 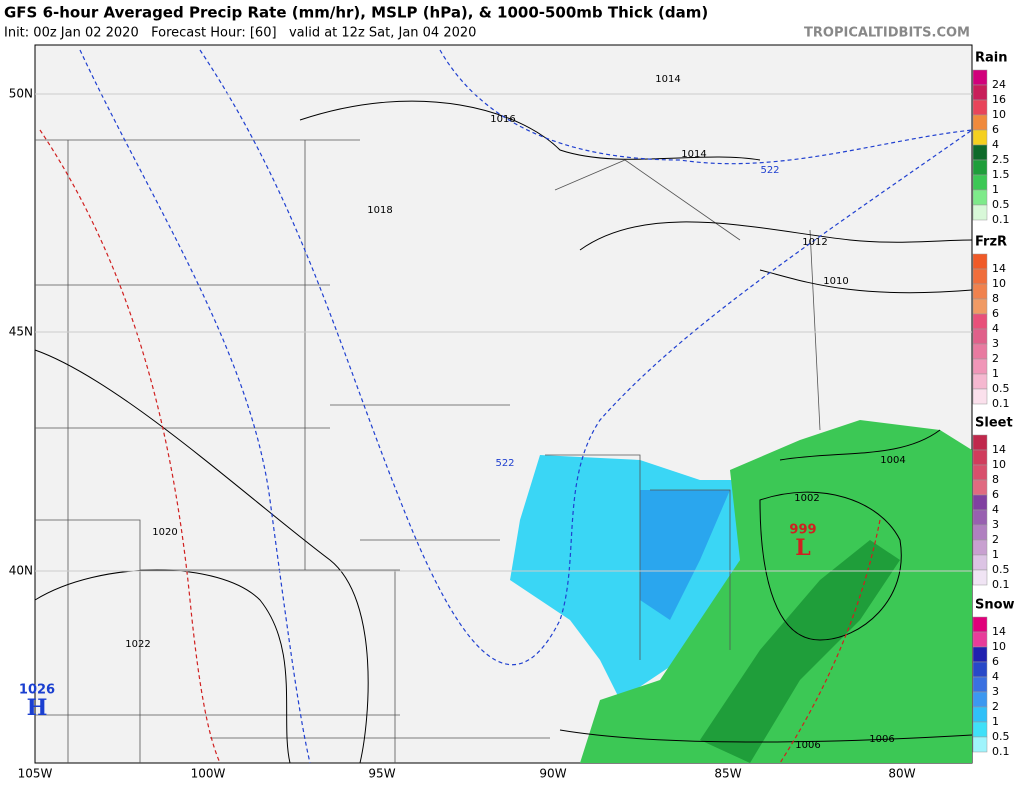 I want to click on pressure-center-letter: L, so click(x=802, y=548).